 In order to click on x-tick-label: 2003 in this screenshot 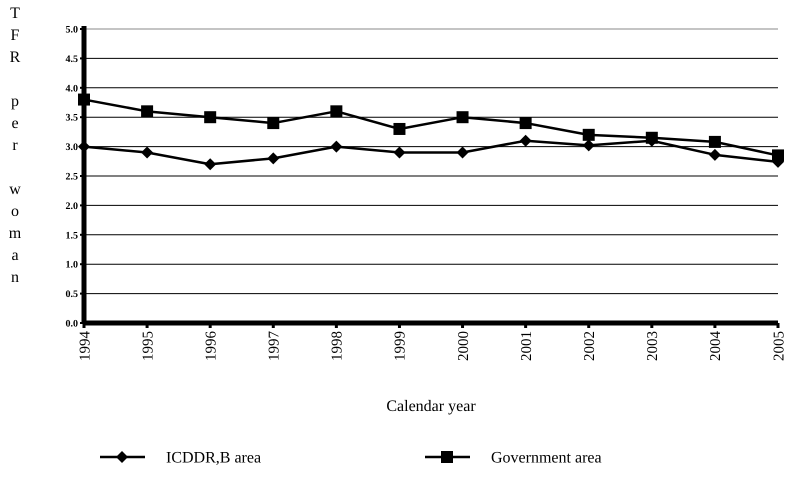, I will do `click(653, 346)`.